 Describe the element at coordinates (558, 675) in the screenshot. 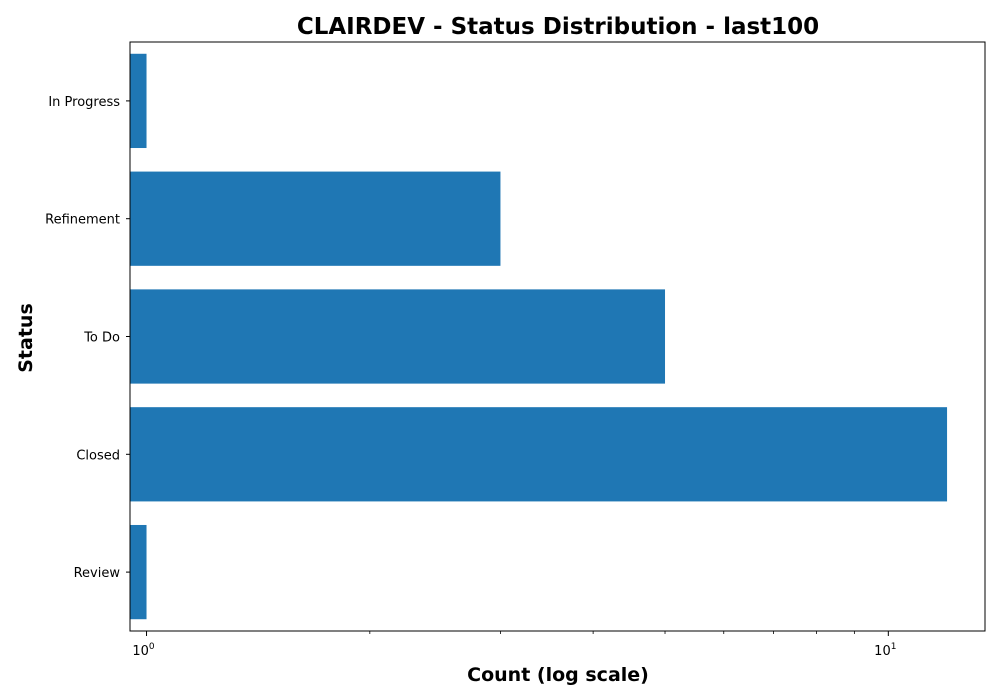

I see `x-axis-label: Count (log scale)` at that location.